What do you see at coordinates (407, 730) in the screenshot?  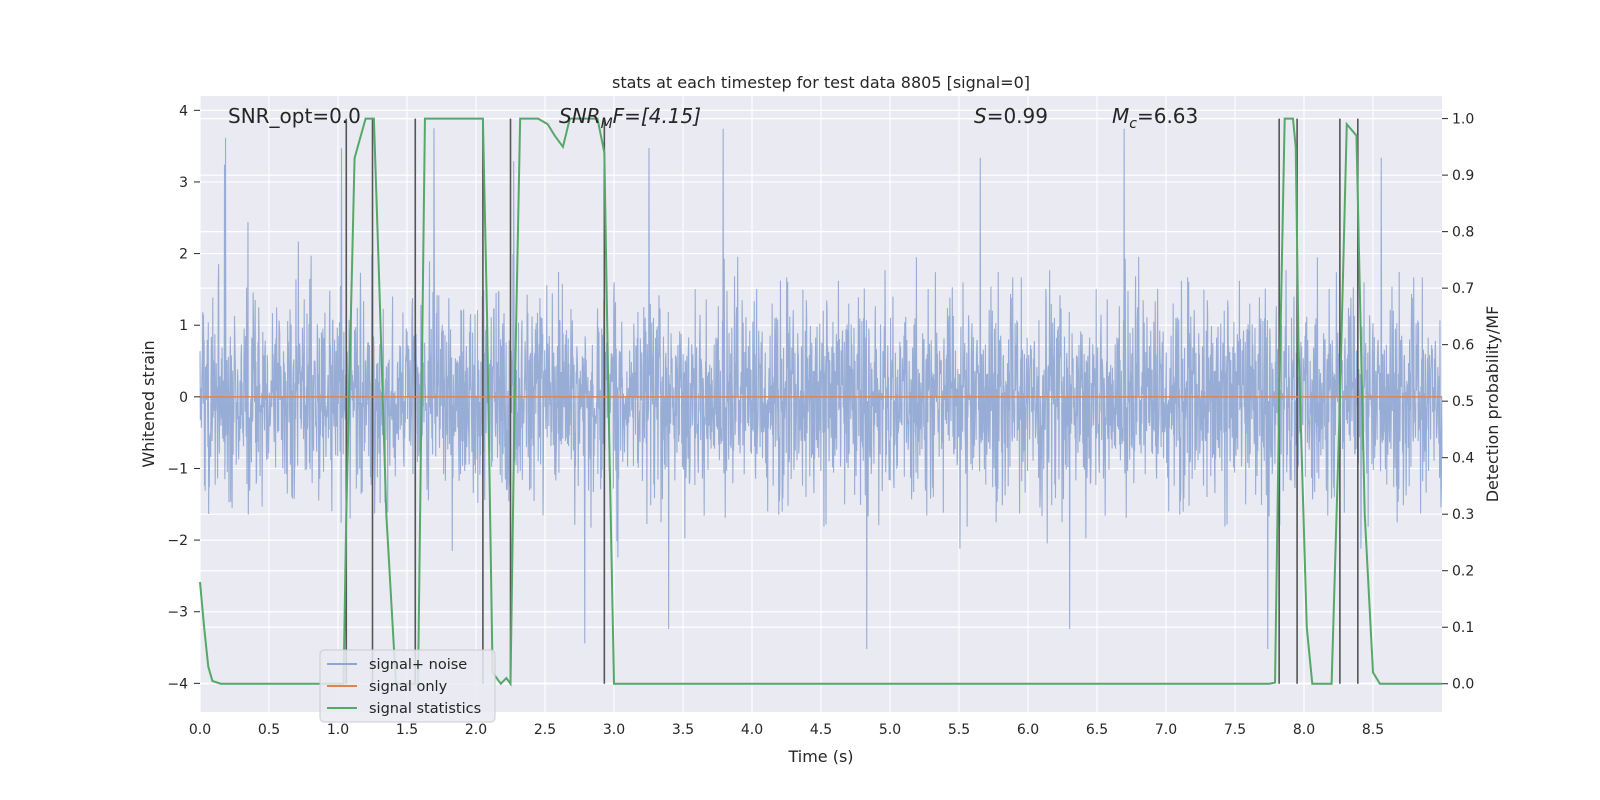 I see `x-tick-label: 1.5` at bounding box center [407, 730].